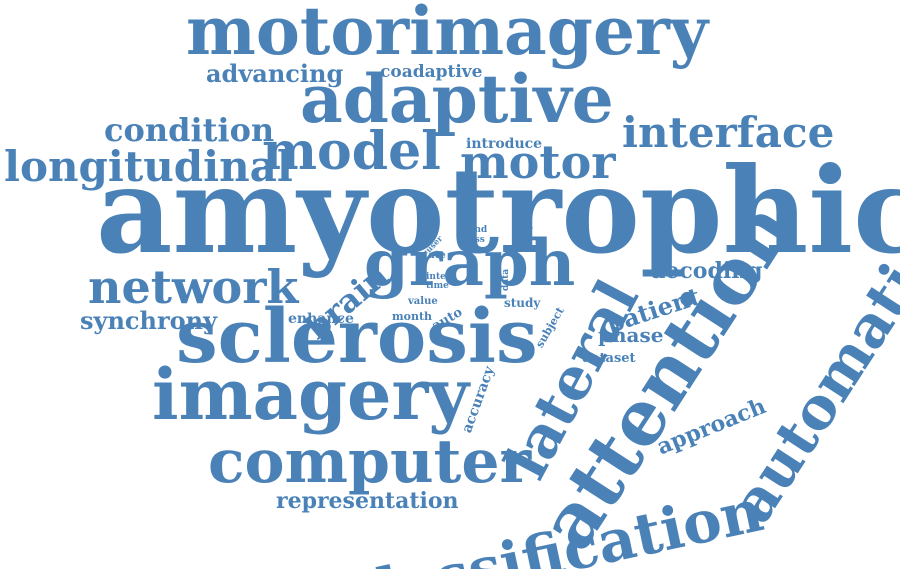 This screenshot has width=900, height=569. Describe the element at coordinates (149, 320) in the screenshot. I see `word-synchrony: synchrony` at that location.